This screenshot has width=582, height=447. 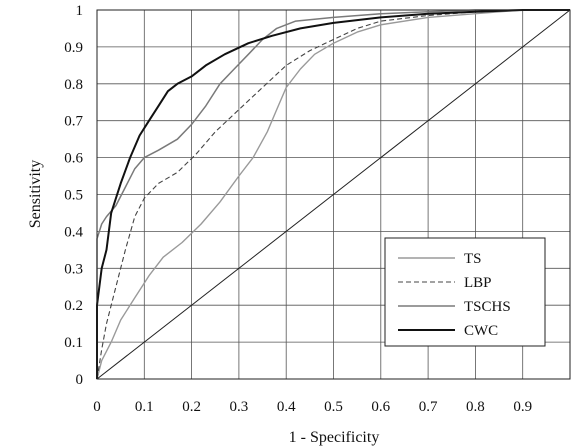 What do you see at coordinates (73, 343) in the screenshot?
I see `y-tick-label-1: 0.1` at bounding box center [73, 343].